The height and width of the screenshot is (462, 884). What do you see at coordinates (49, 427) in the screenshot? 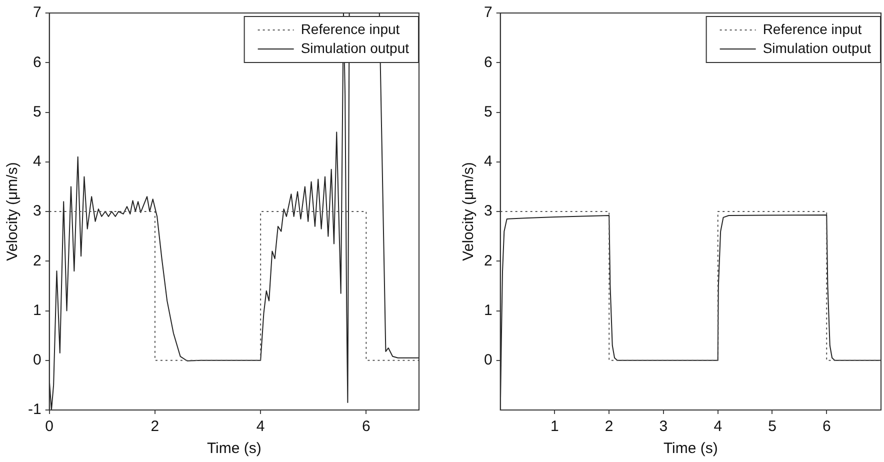
I see `x-tick-label: 0` at bounding box center [49, 427].